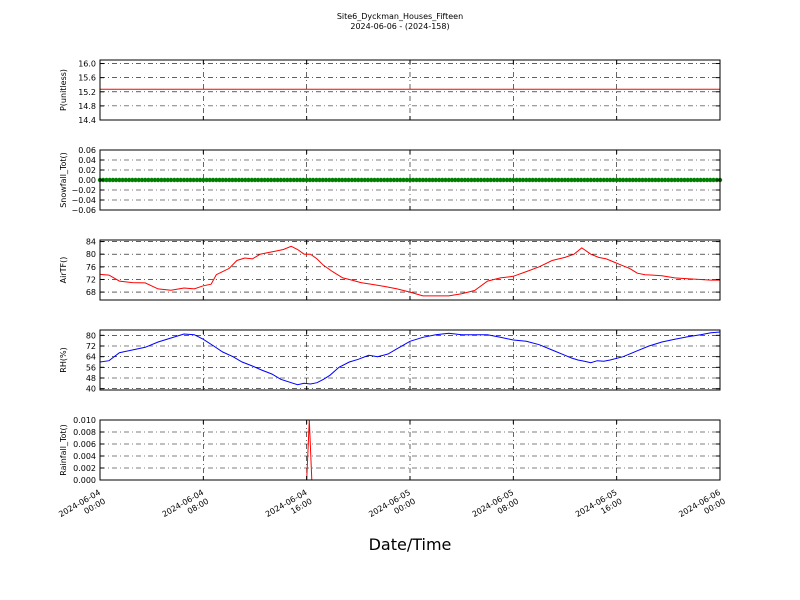 This screenshot has height=600, width=800. Describe the element at coordinates (186, 508) in the screenshot. I see `x-tick-label: 2024-06-0408:00` at that location.